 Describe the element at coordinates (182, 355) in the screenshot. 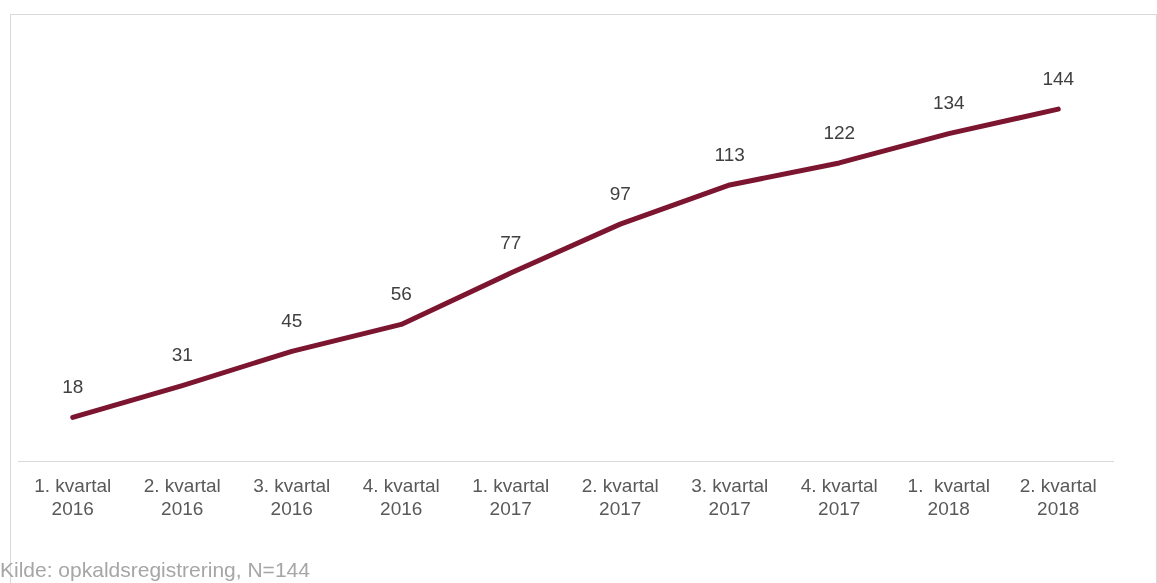

I see `data-label: 31` at that location.